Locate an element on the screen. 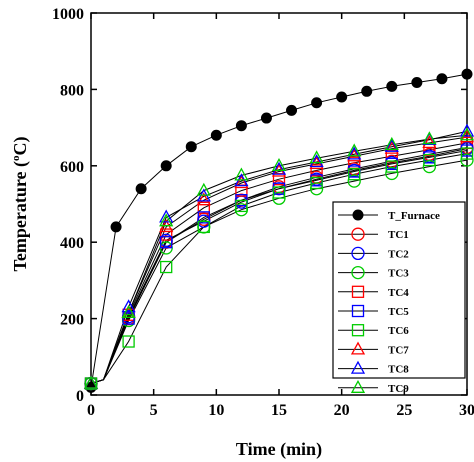 The image size is (474, 462). legend-marker-t-furnace is located at coordinates (358, 215).